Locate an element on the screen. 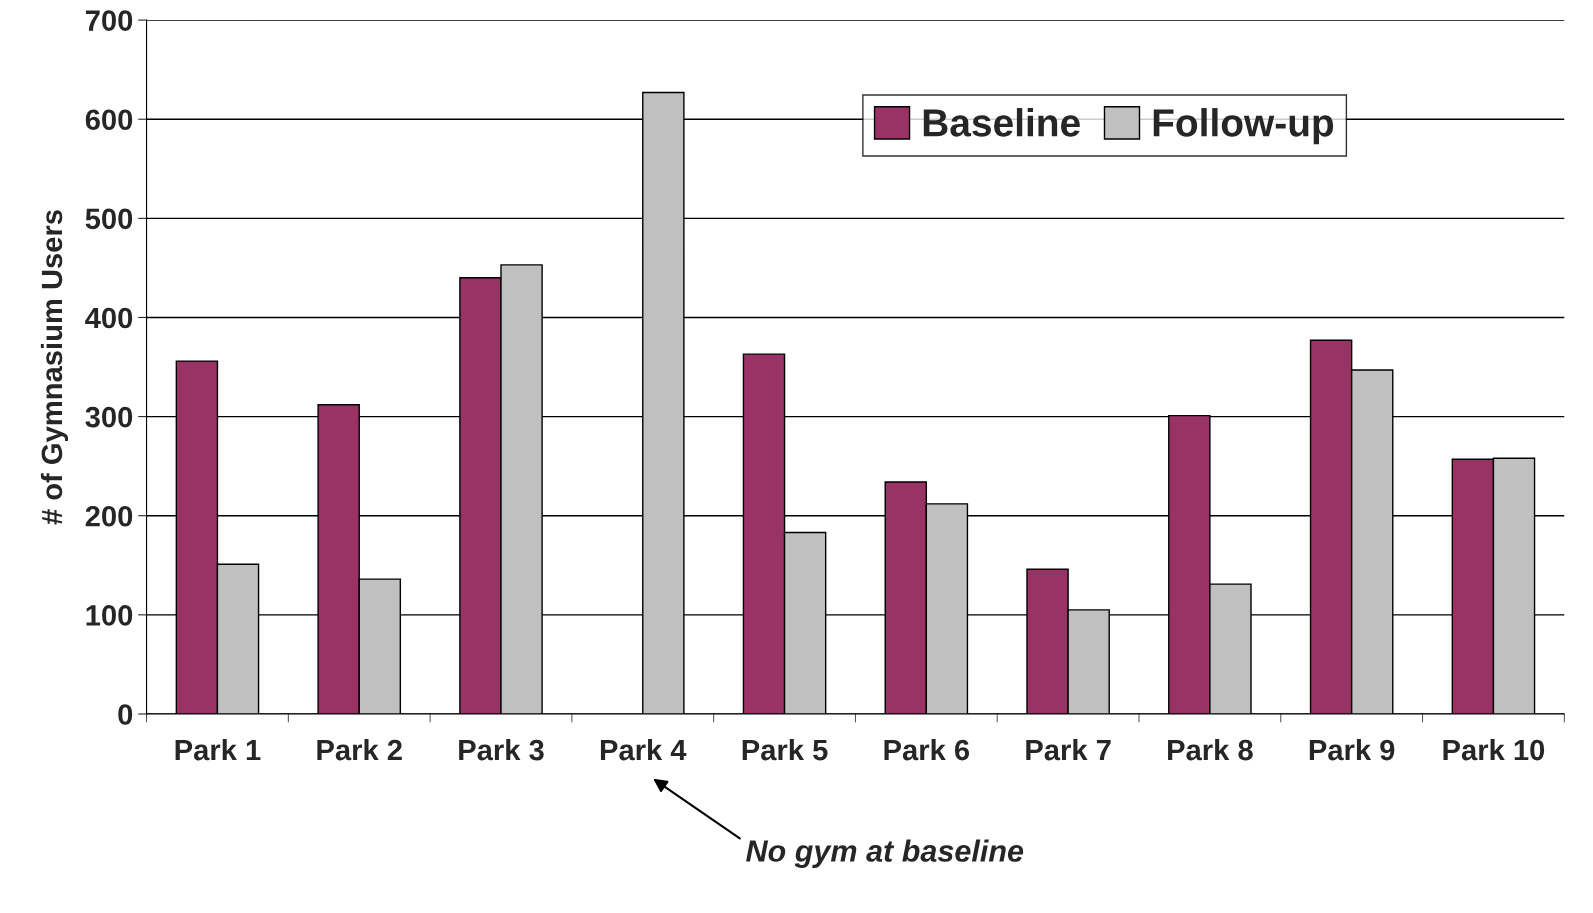 Image resolution: width=1593 pixels, height=913 pixels. y-tick-label: 300 is located at coordinates (109, 417).